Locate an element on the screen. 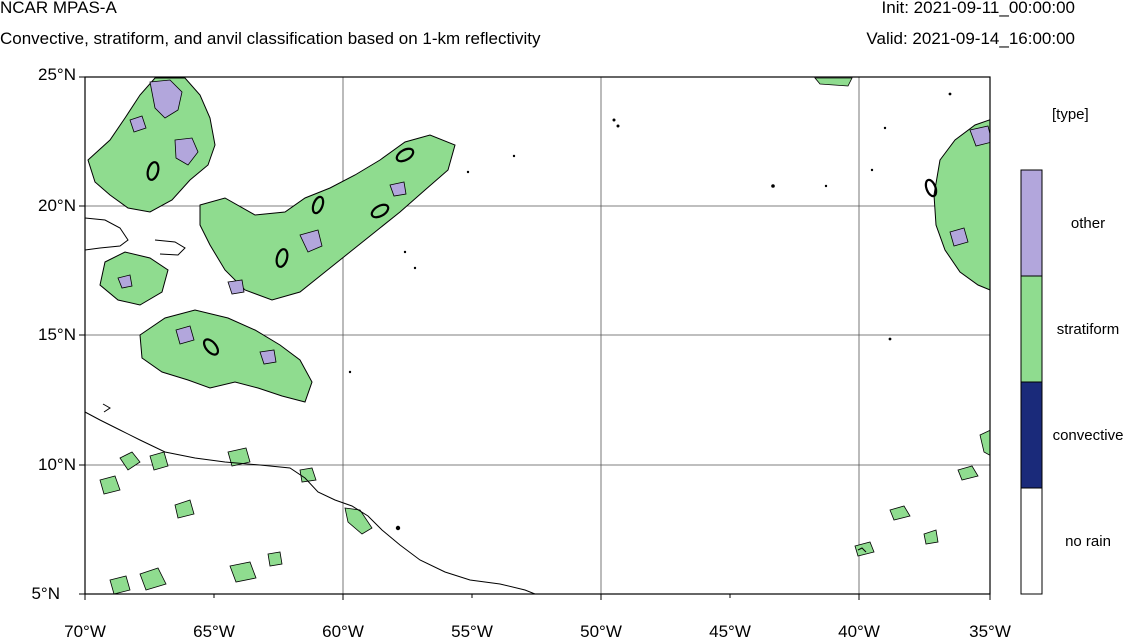 The height and width of the screenshot is (642, 1128). lon-label-50w: 50°W is located at coordinates (601, 631).